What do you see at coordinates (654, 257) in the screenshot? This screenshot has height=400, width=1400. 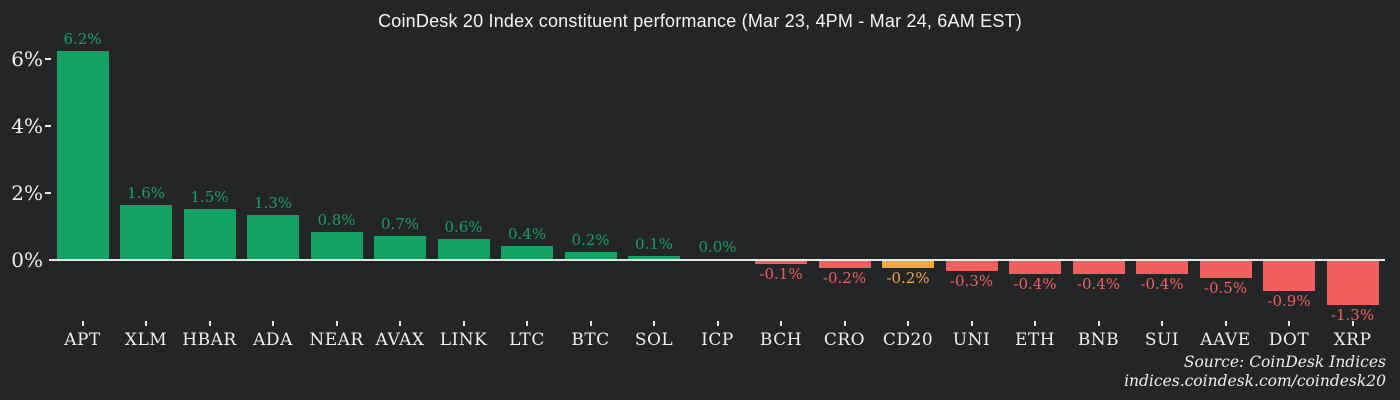 I see `bar-sol` at bounding box center [654, 257].